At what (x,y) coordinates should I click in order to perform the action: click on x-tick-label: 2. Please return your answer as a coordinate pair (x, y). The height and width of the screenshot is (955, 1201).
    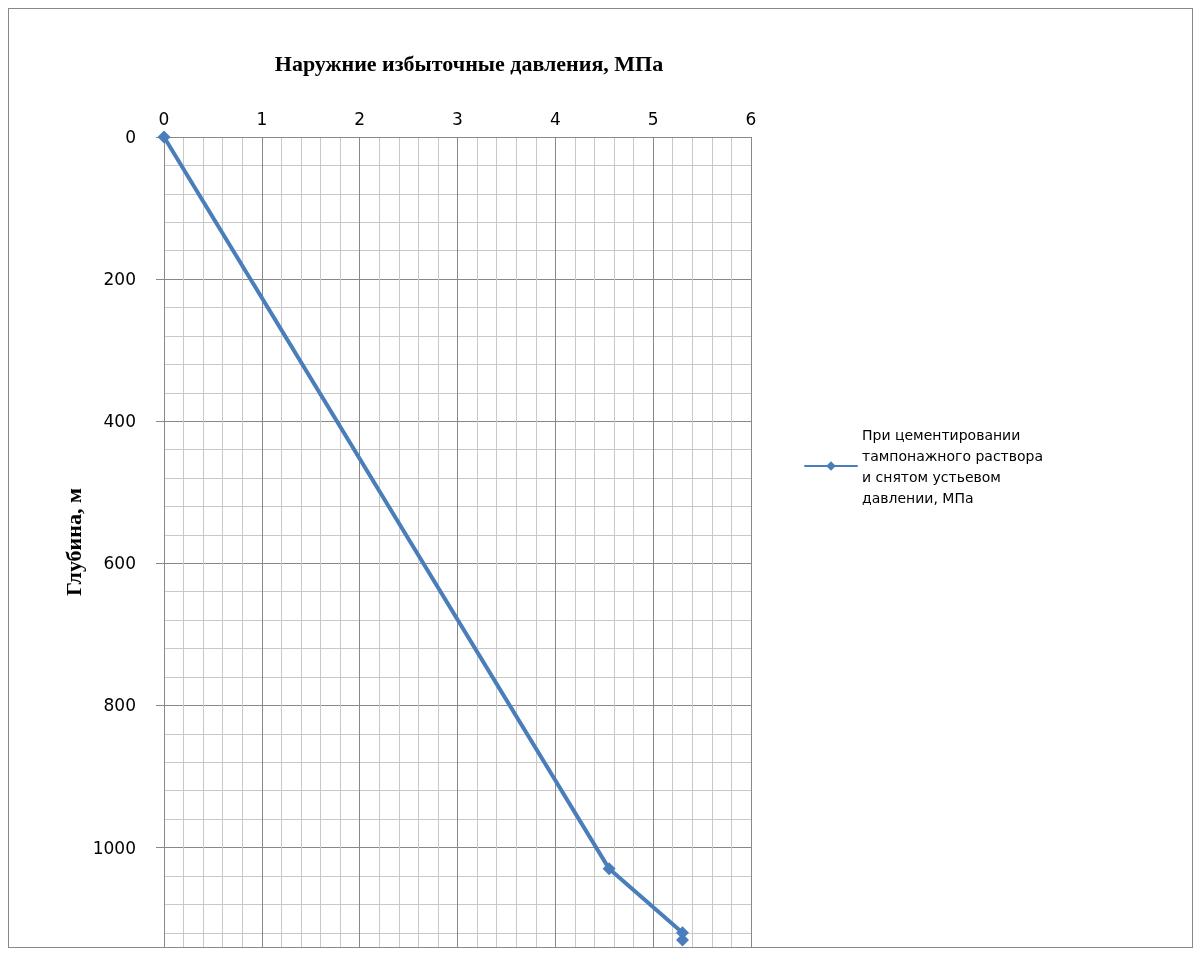
    Looking at the image, I should click on (360, 118).